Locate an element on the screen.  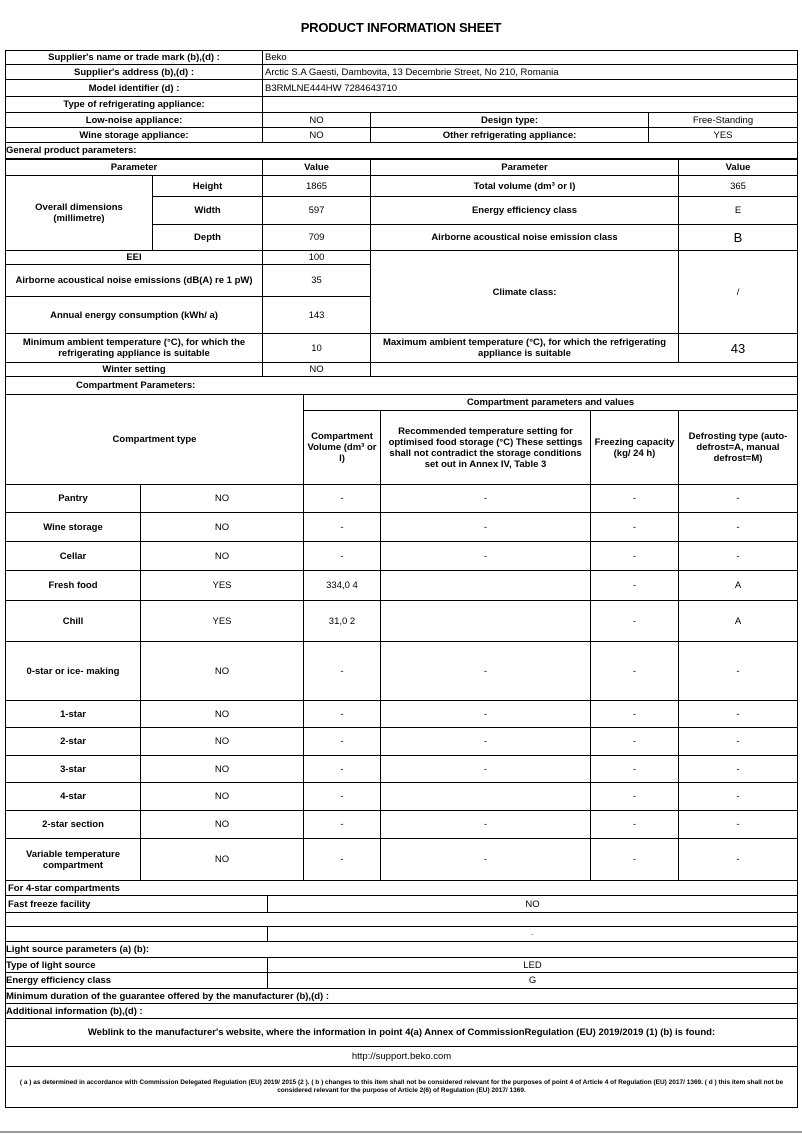
page-title: PRODUCT INFORMATION SHEET is located at coordinates (401, 27).